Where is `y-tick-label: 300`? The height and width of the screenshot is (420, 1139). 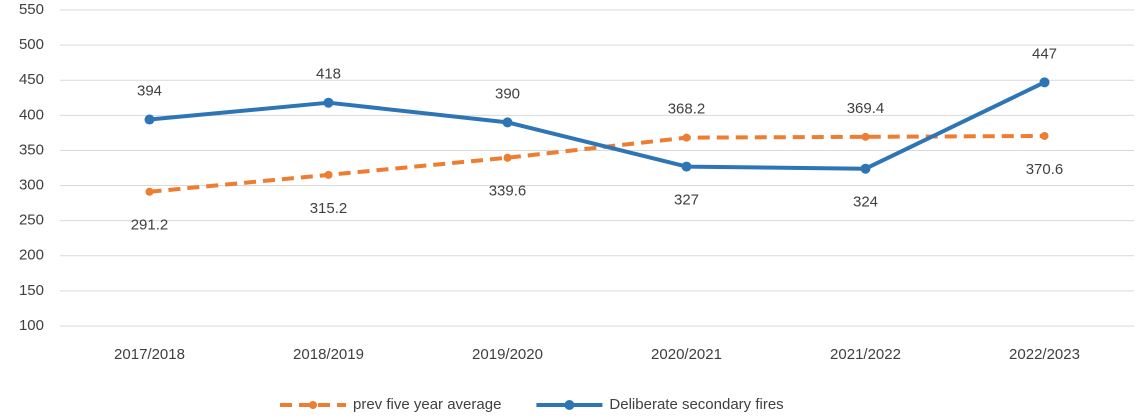 y-tick-label: 300 is located at coordinates (31, 185).